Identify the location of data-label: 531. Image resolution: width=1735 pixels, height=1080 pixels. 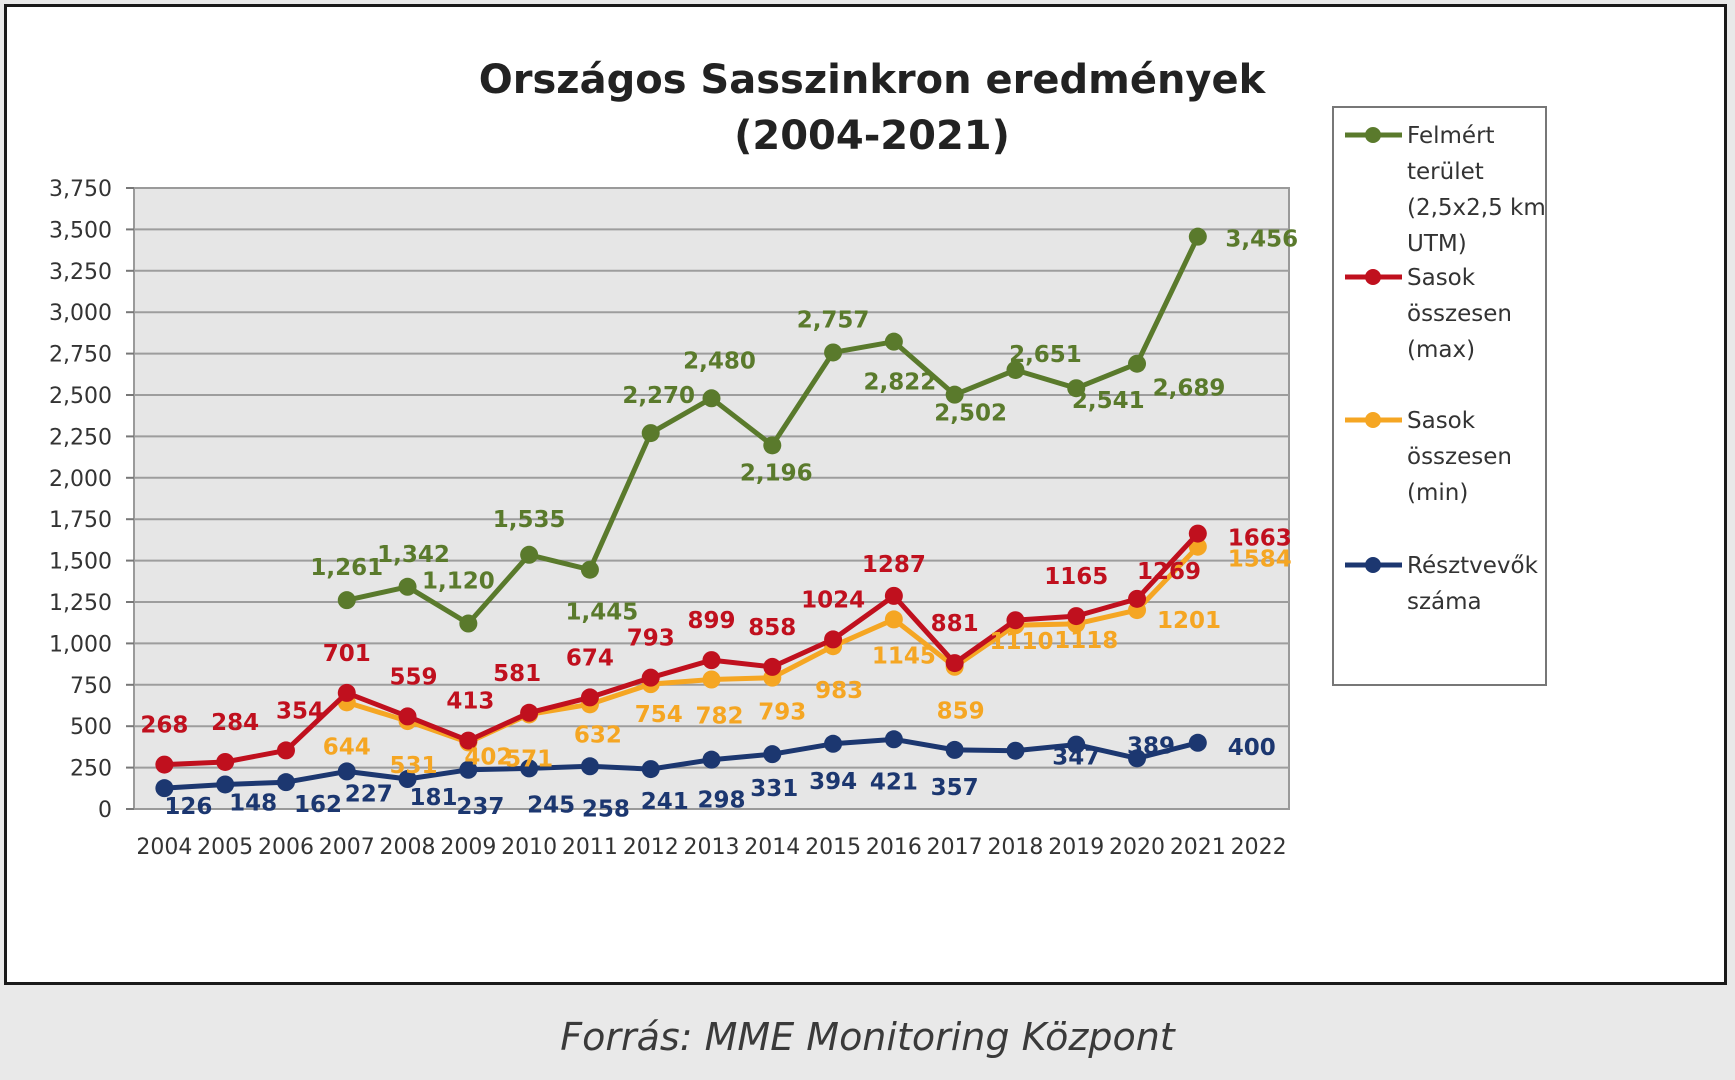
(414, 766).